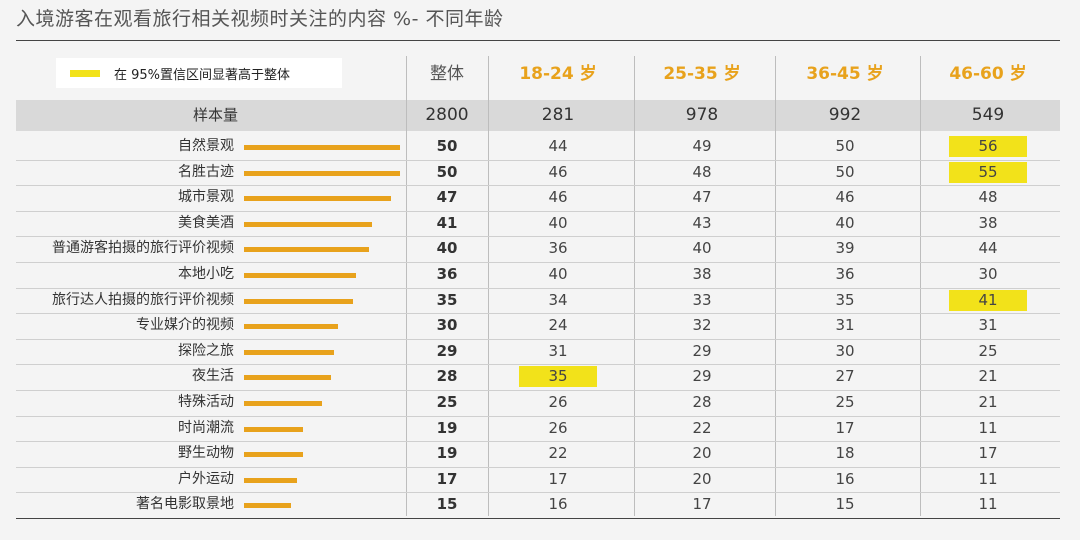  What do you see at coordinates (702, 325) in the screenshot?
I see `age-group-value: 32` at bounding box center [702, 325].